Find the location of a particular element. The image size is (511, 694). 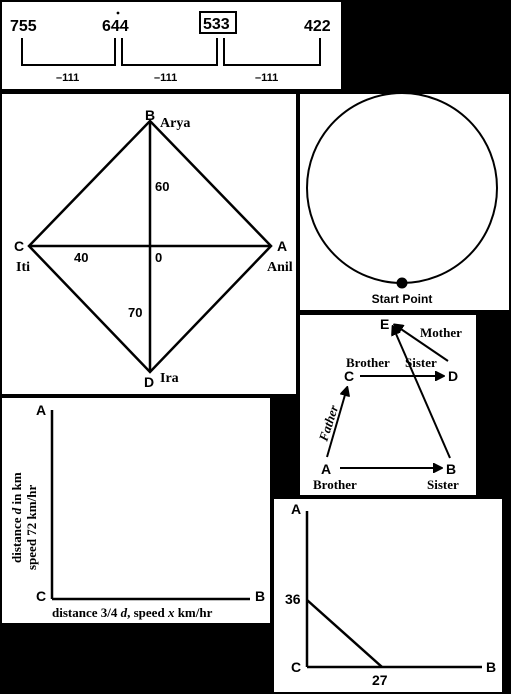

number-line-panel: 755 644 533 422 –111 –111 –111 is located at coordinates (171, 45).